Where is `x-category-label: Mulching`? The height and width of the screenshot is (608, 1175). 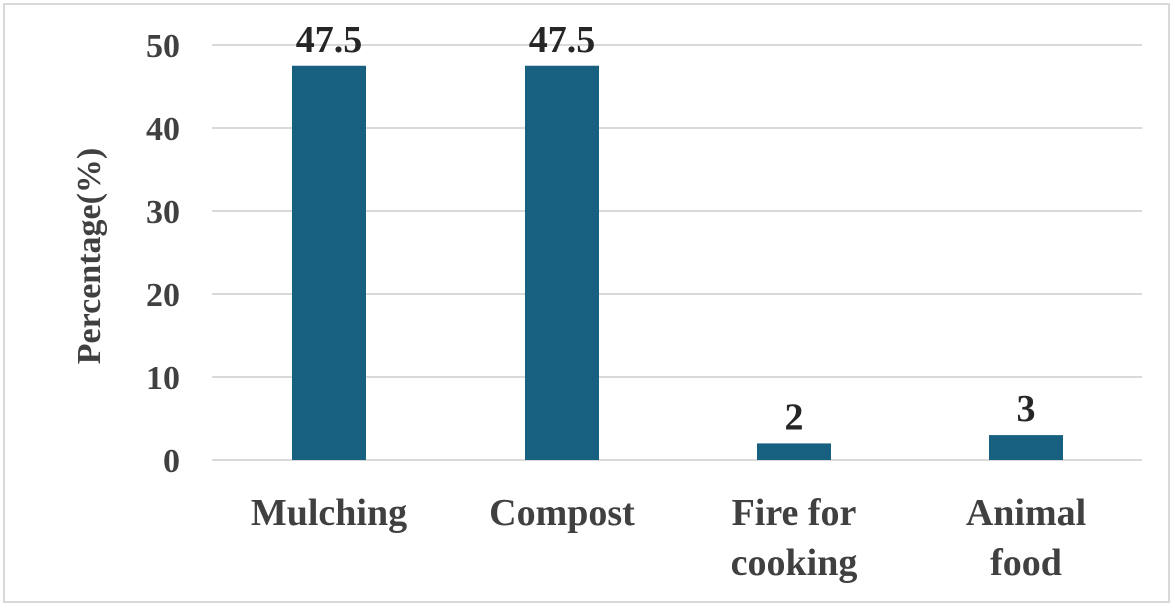 x-category-label: Mulching is located at coordinates (329, 513).